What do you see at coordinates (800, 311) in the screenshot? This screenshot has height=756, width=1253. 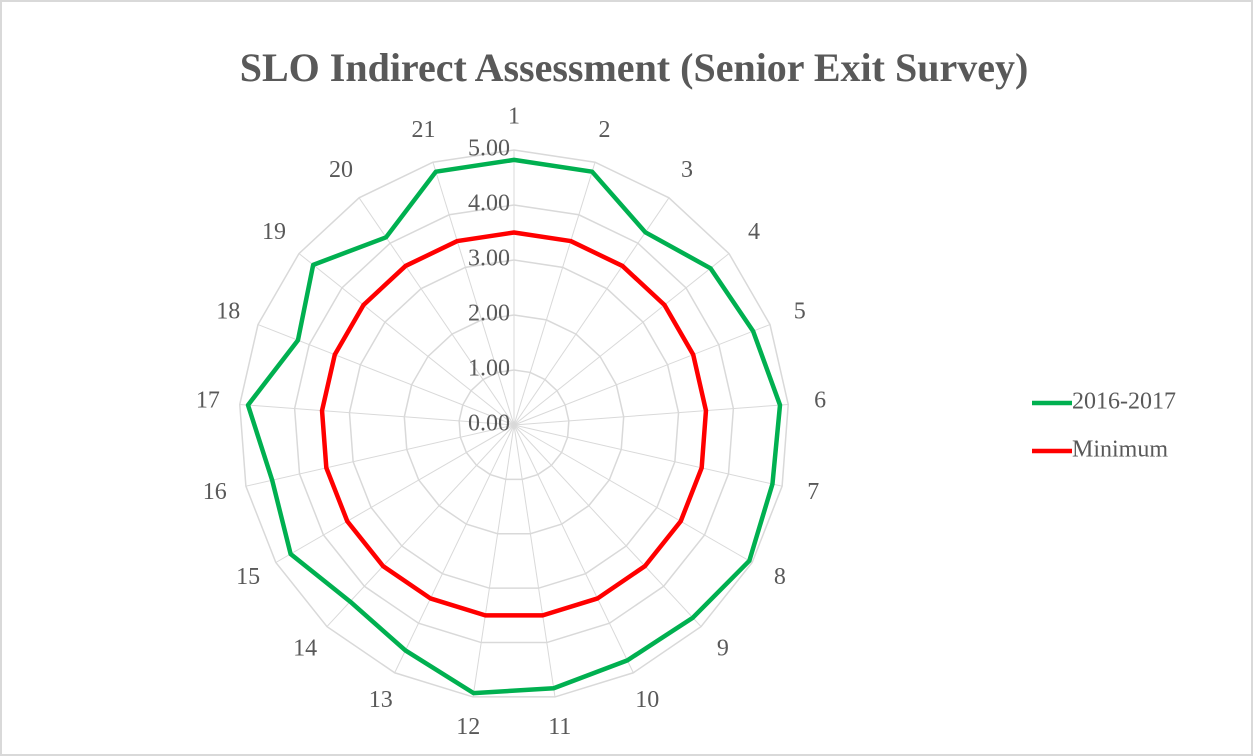 I see `axis-label: 5` at bounding box center [800, 311].